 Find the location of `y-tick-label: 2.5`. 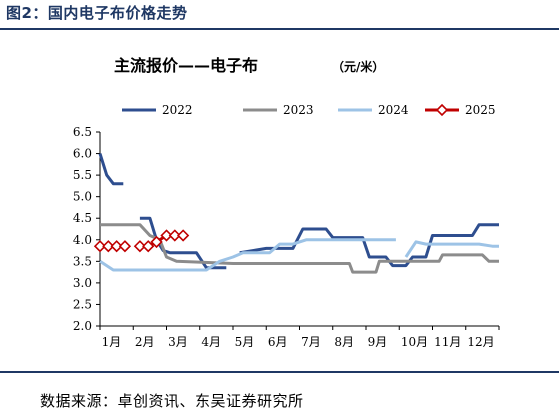

y-tick-label: 2.5 is located at coordinates (82, 304).